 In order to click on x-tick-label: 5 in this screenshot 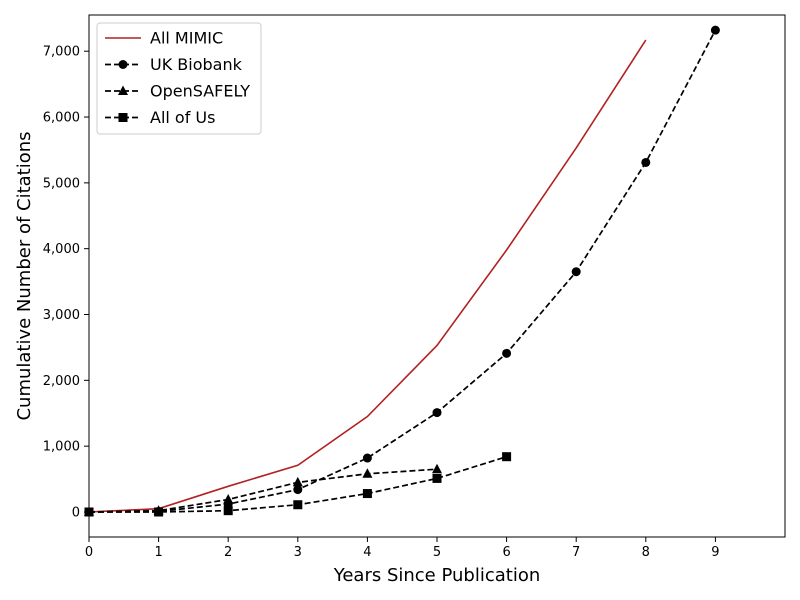, I will do `click(437, 552)`.